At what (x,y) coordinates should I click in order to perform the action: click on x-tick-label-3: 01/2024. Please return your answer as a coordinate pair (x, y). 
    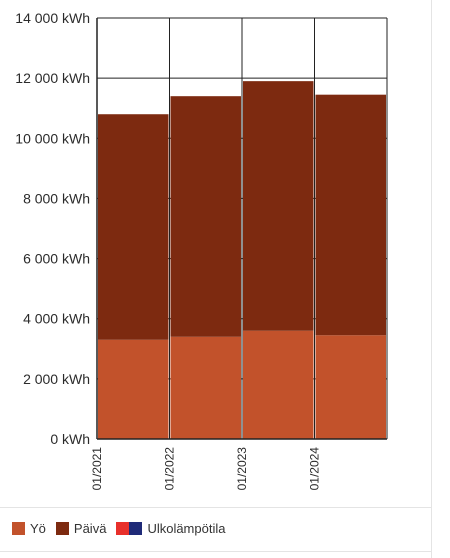
    Looking at the image, I should click on (315, 469).